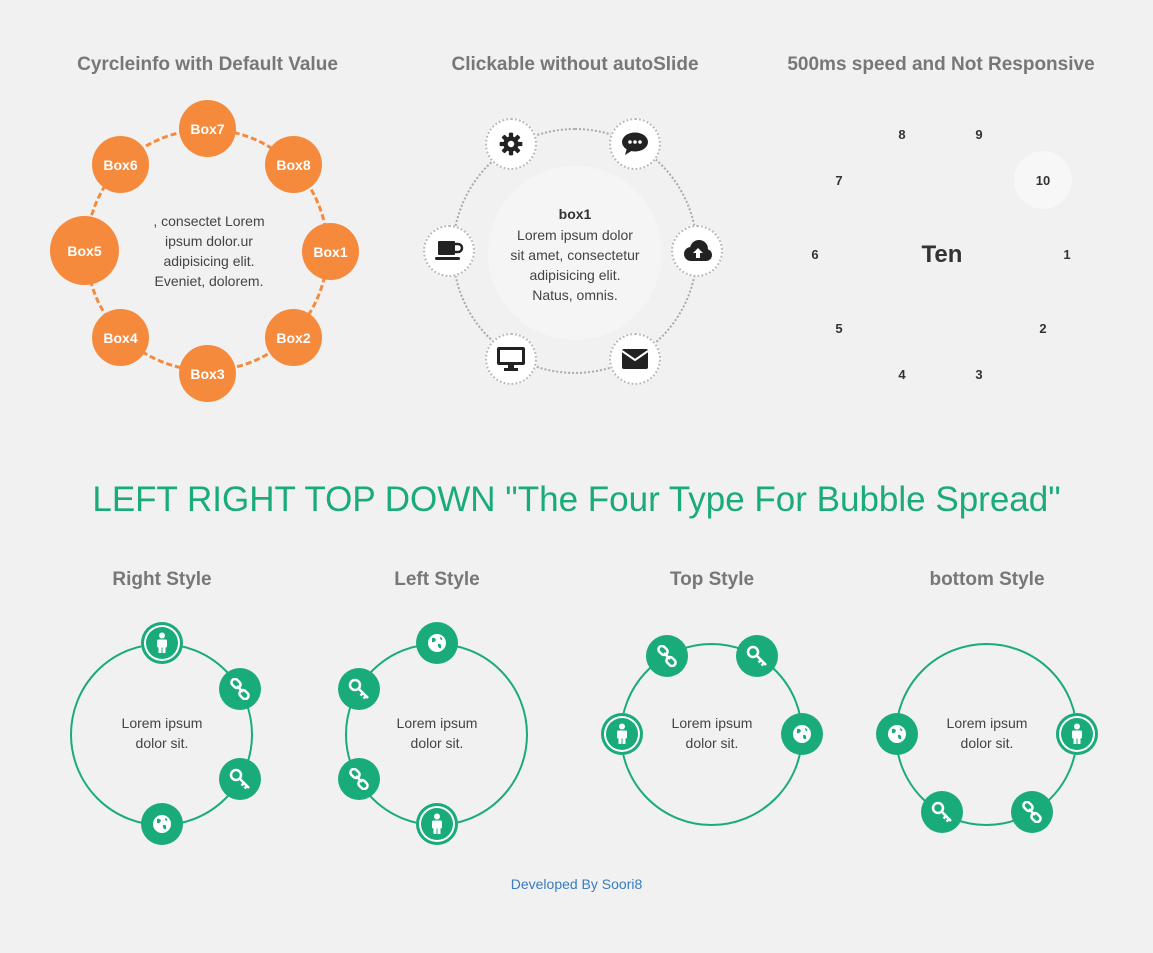 The width and height of the screenshot is (1153, 953). I want to click on right-style-center-text: Lorem ipsum dolor sit., so click(162, 733).